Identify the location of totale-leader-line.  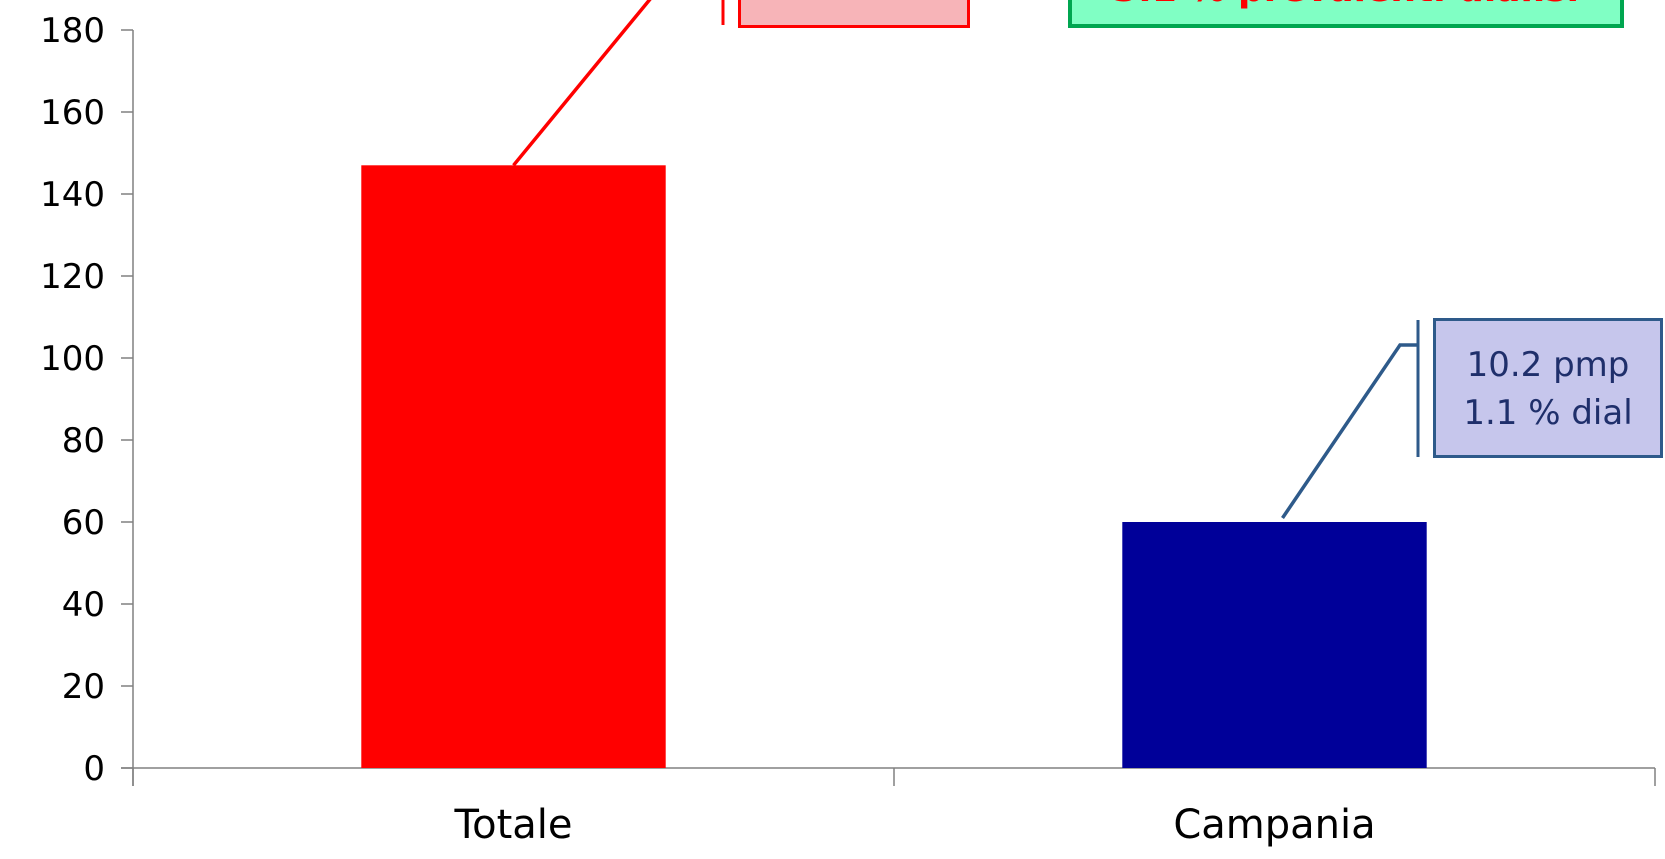
(582, 83).